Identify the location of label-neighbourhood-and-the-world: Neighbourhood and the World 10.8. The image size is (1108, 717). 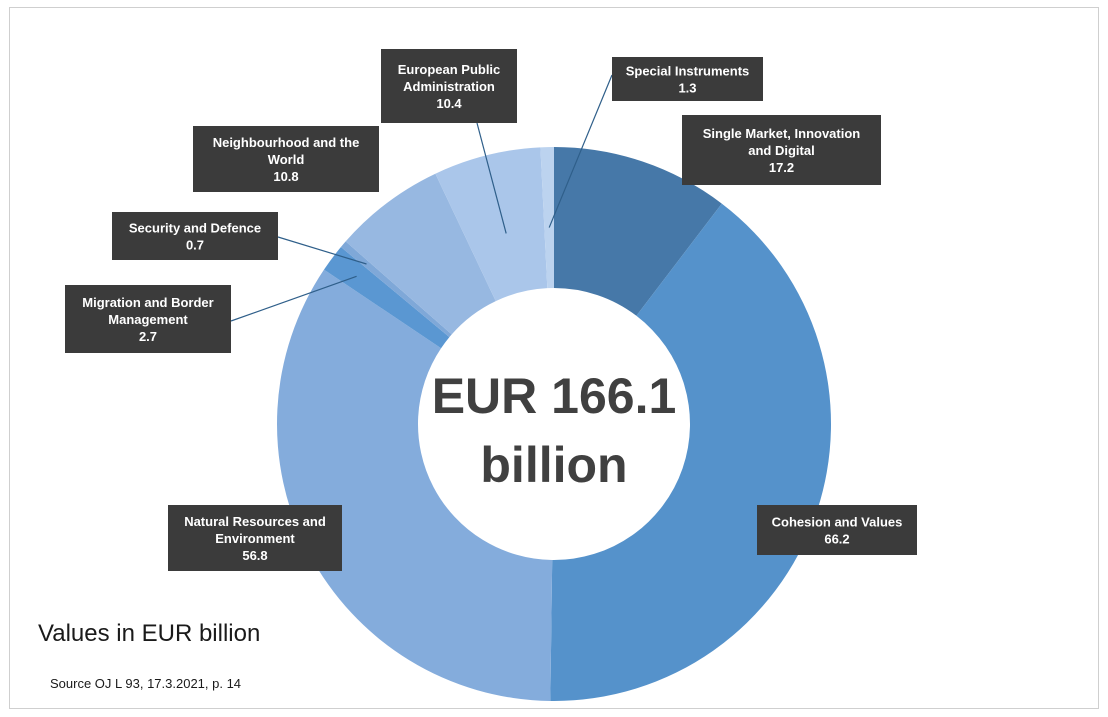
(286, 159).